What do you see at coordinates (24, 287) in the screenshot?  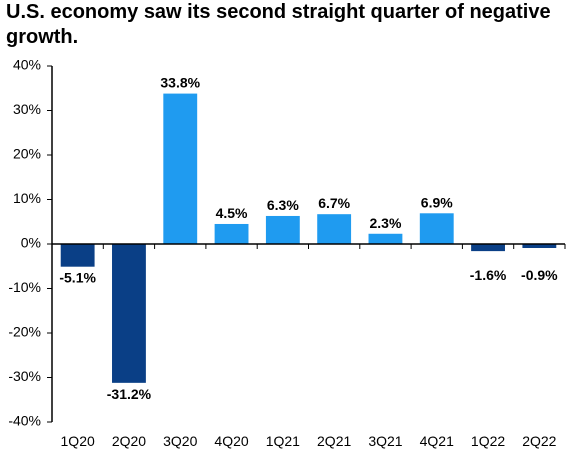 I see `y-tick-label: -10%` at bounding box center [24, 287].